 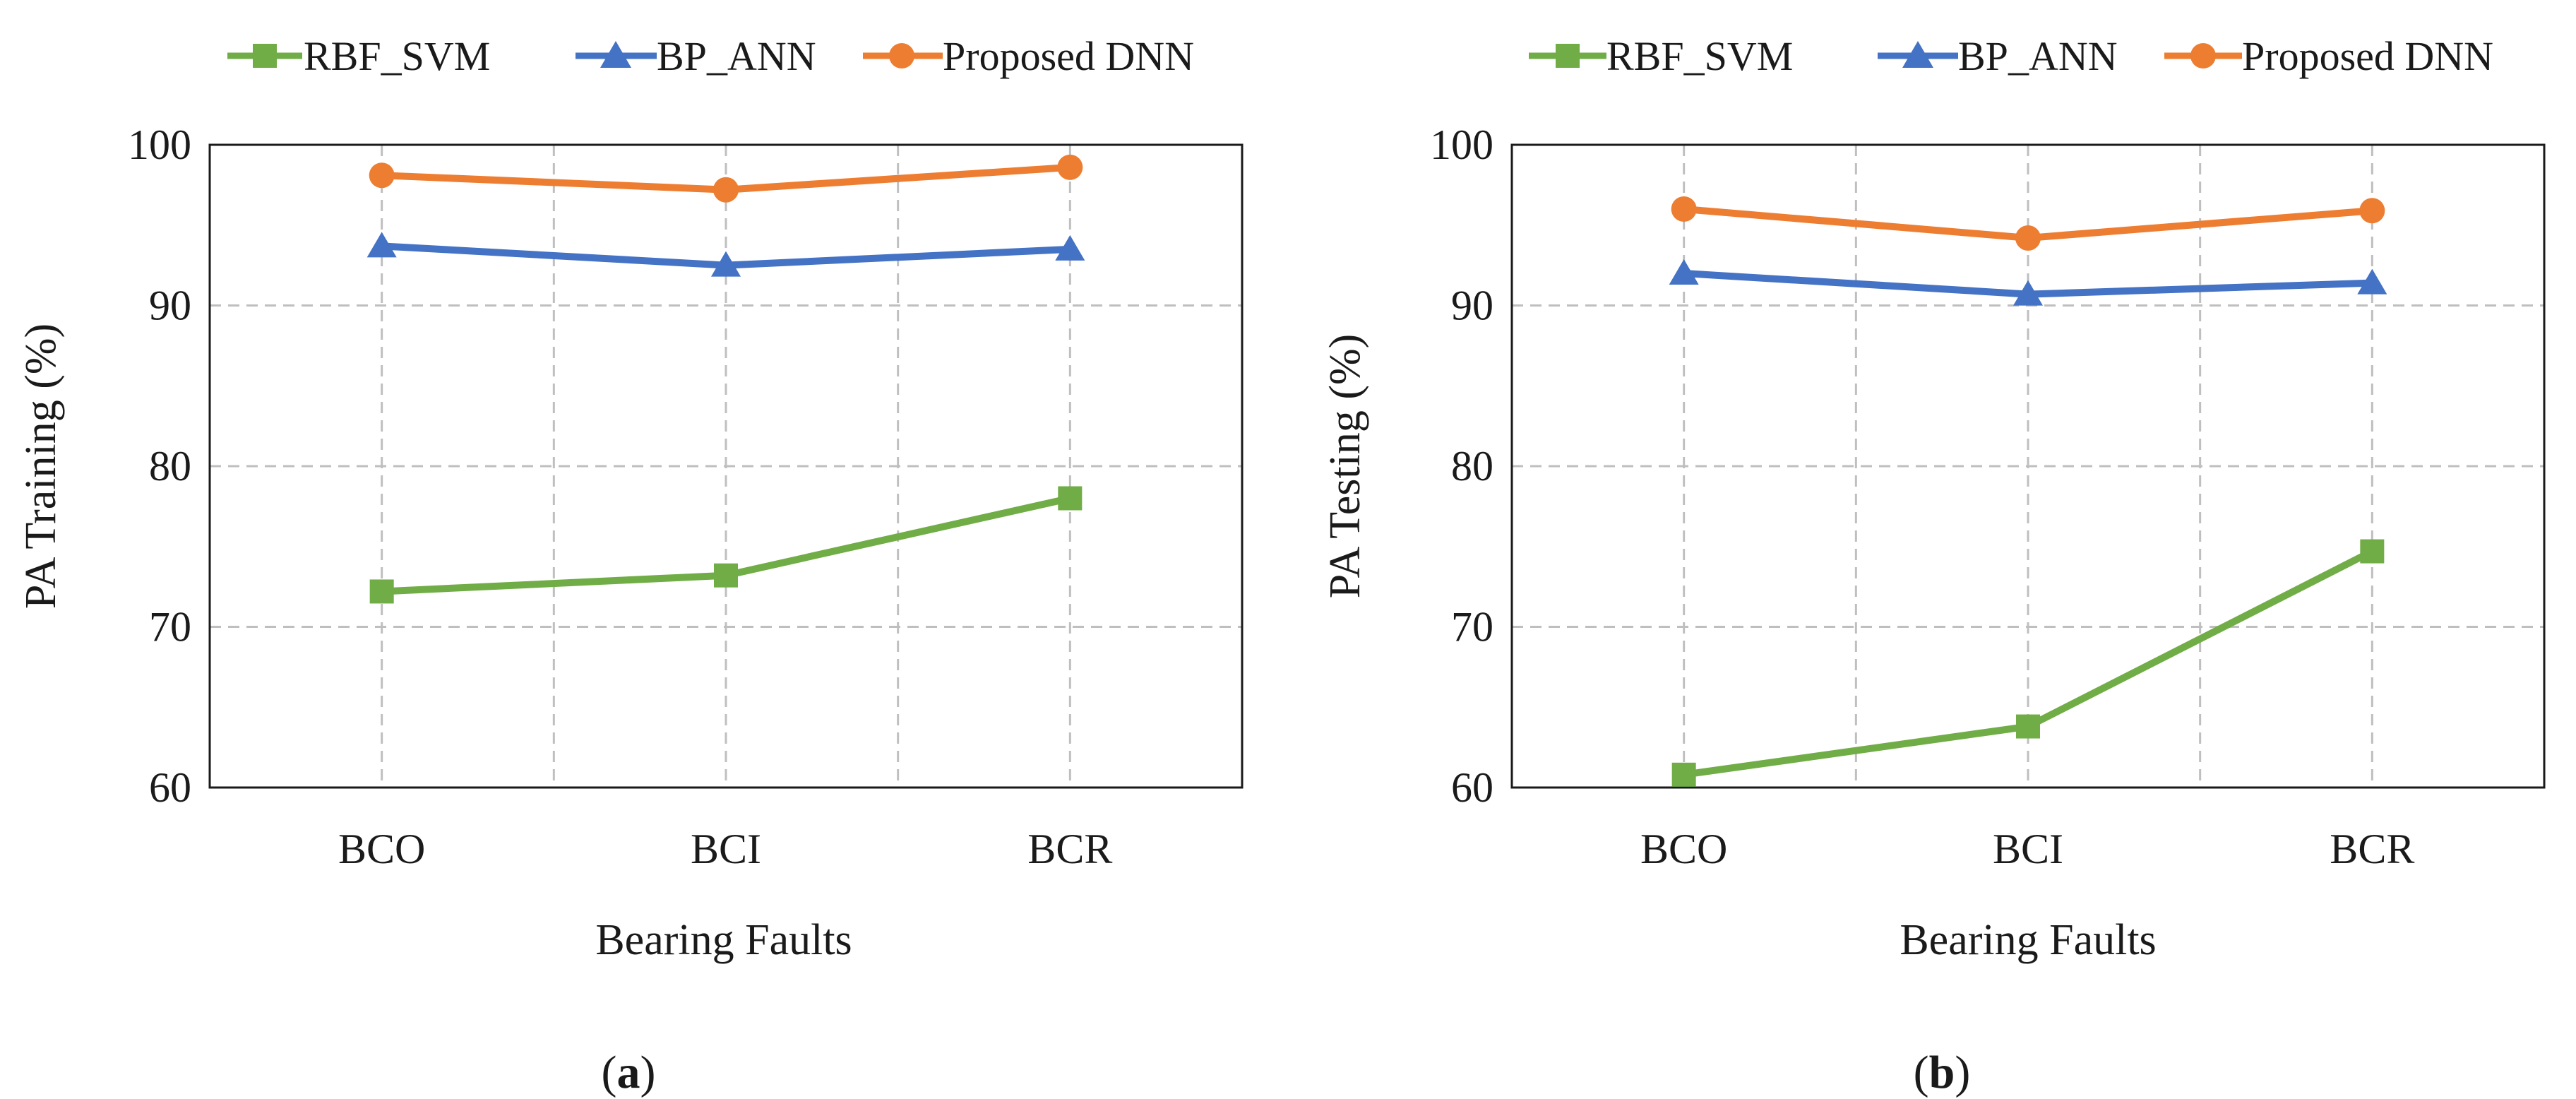 I want to click on y-tick-label-a: 60, so click(x=170, y=787).